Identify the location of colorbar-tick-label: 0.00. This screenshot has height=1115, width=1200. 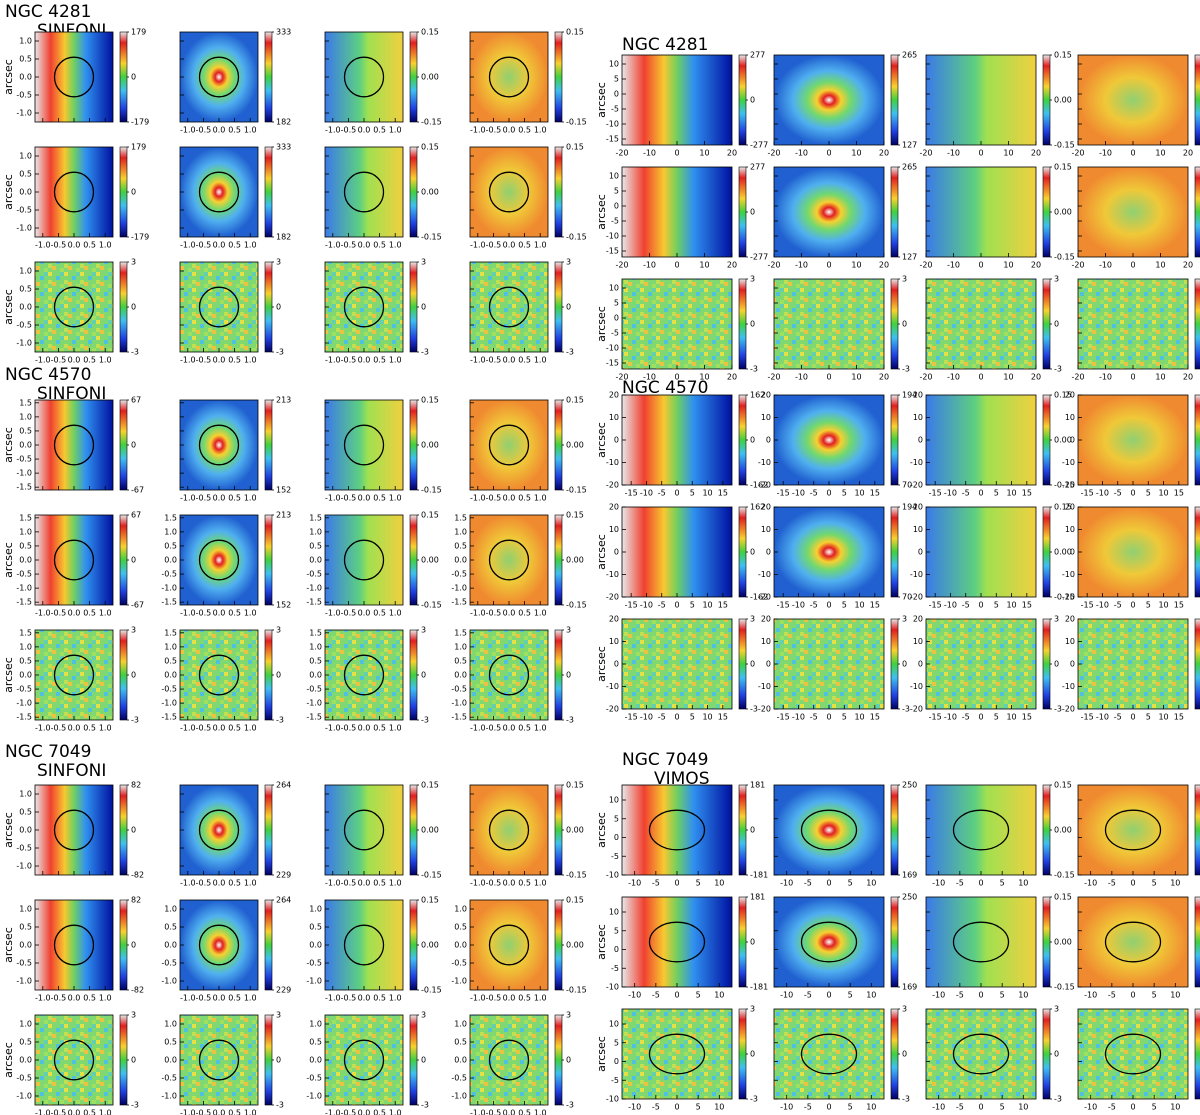
(575, 445).